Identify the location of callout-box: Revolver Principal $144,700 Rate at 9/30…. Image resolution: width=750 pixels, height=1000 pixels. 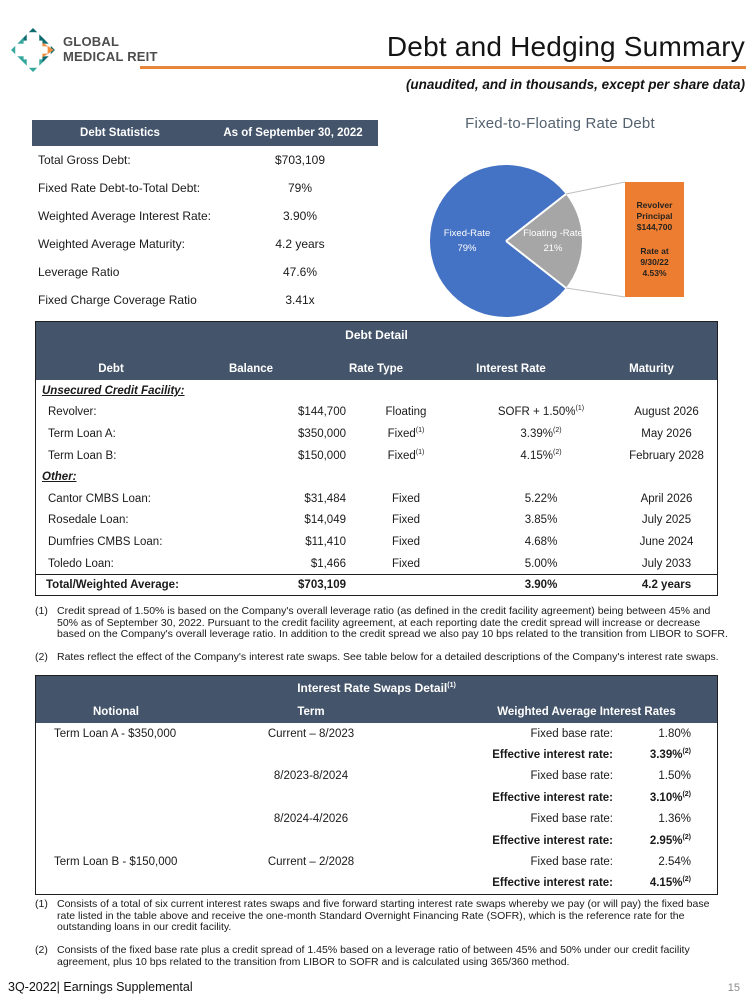
(654, 239).